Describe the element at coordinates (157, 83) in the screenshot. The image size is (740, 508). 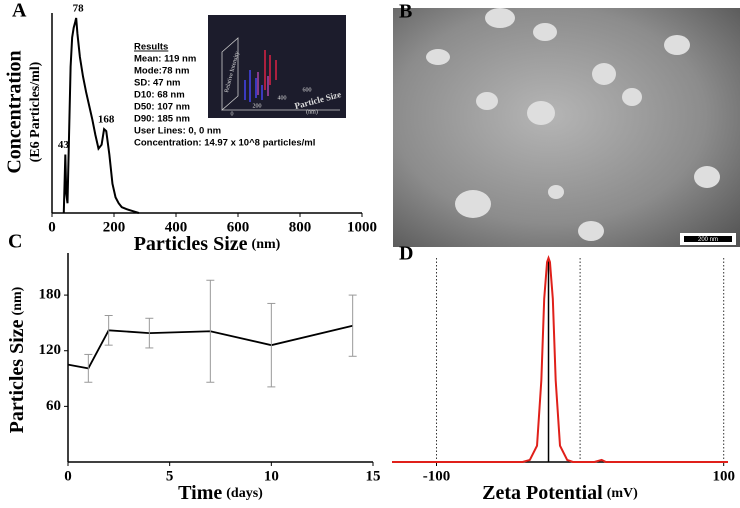
I see `results-line: SD: 47 nm` at that location.